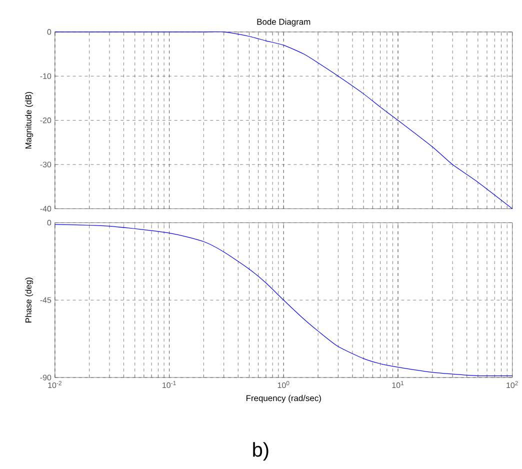 The width and height of the screenshot is (522, 469). Describe the element at coordinates (283, 398) in the screenshot. I see `x-axis-title: Frequency (rad/sec)` at that location.